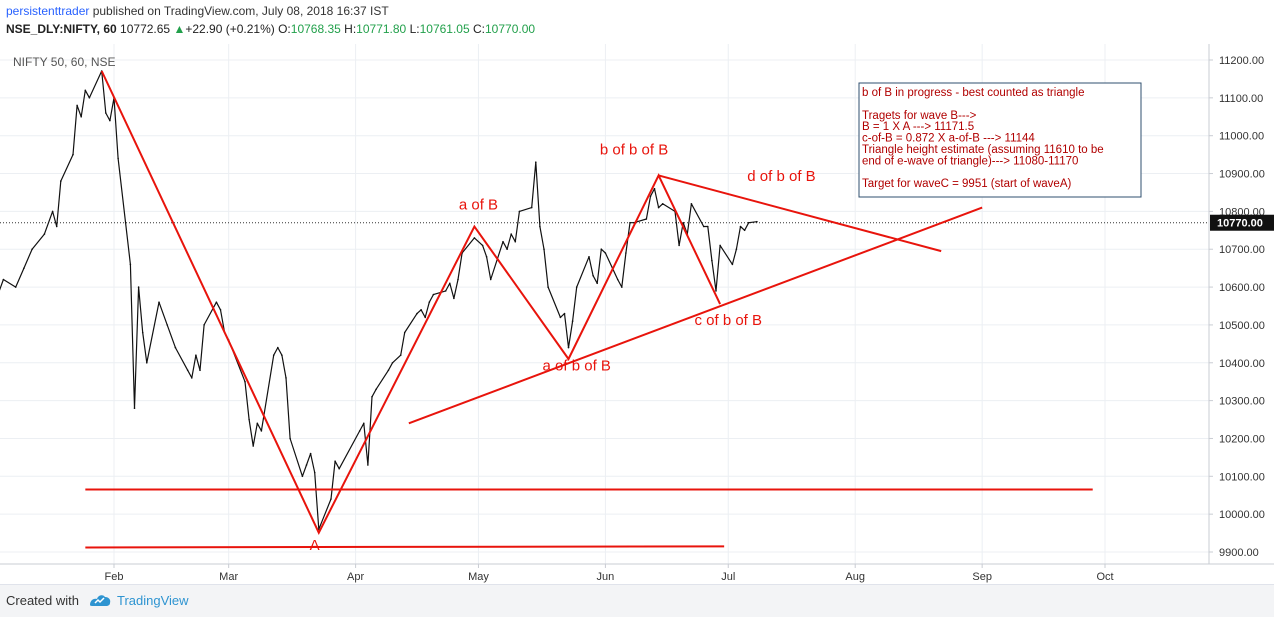 The image size is (1274, 617). I want to click on y-tick-label: 10900.00, so click(1242, 175).